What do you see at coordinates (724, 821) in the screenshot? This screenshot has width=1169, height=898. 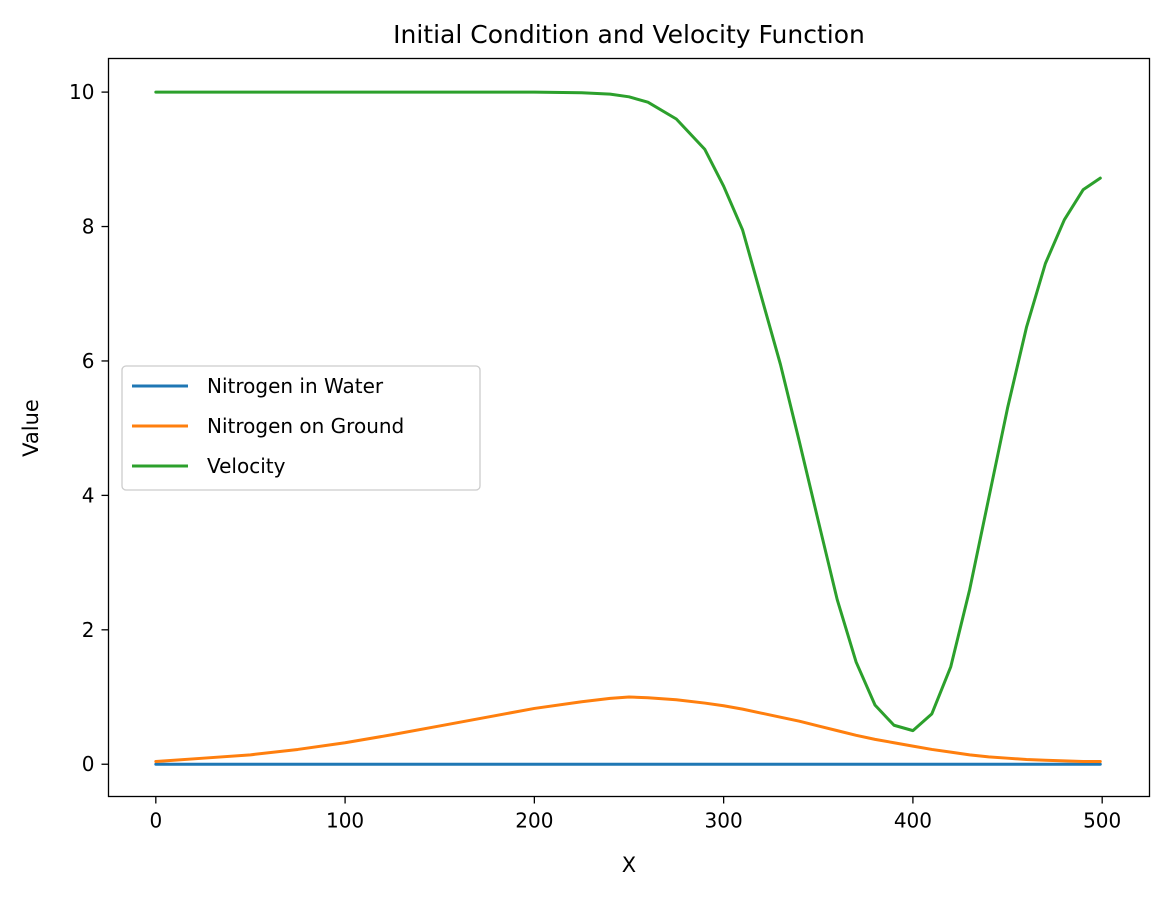 I see `x-tick-label: 300` at bounding box center [724, 821].